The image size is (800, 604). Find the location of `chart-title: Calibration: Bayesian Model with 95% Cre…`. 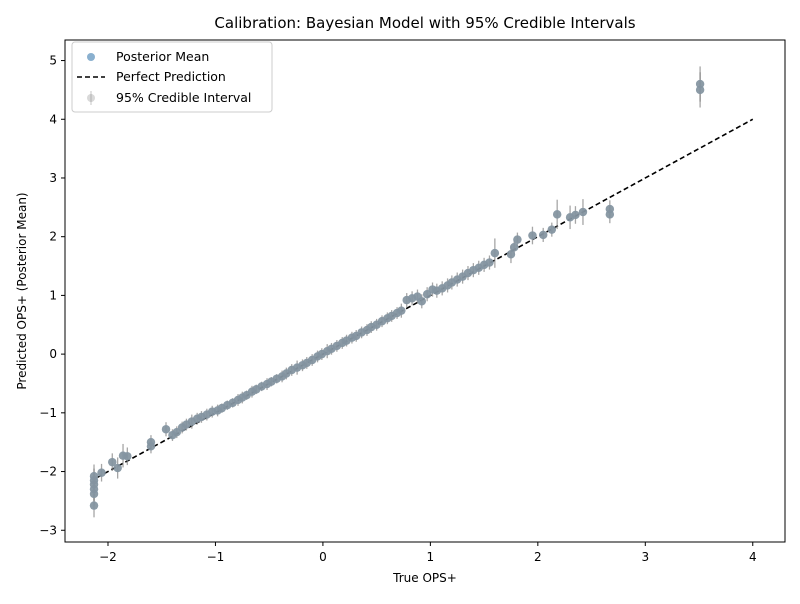

chart-title: Calibration: Bayesian Model with 95% Cre… is located at coordinates (424, 23).